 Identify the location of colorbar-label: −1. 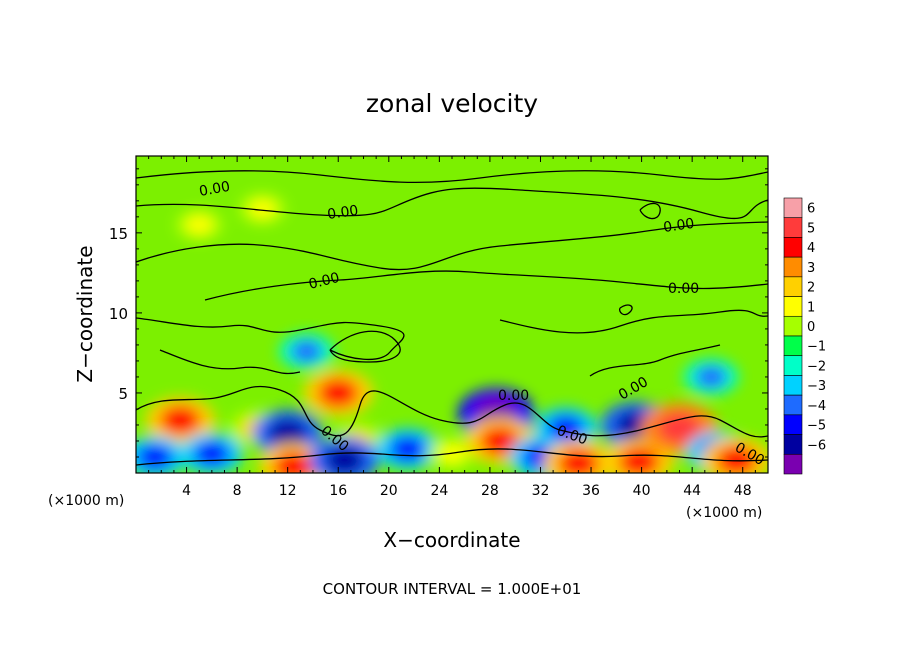
(816, 347).